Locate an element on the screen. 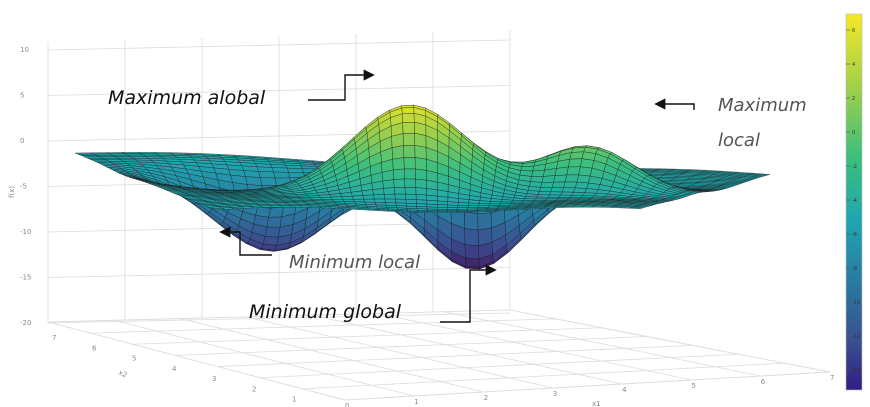 This screenshot has height=407, width=870. x-tick-label: 7 is located at coordinates (832, 378).